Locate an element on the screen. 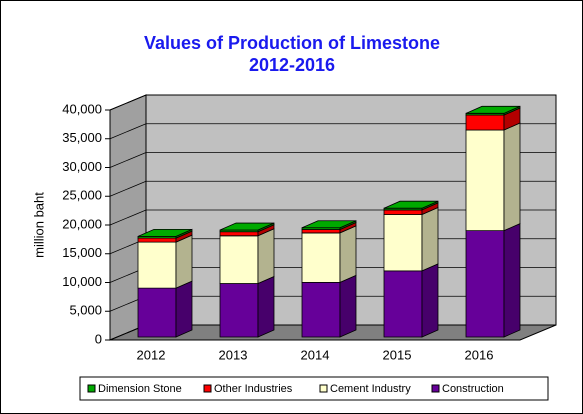  y-tick-label: 15,000 is located at coordinates (82, 252).